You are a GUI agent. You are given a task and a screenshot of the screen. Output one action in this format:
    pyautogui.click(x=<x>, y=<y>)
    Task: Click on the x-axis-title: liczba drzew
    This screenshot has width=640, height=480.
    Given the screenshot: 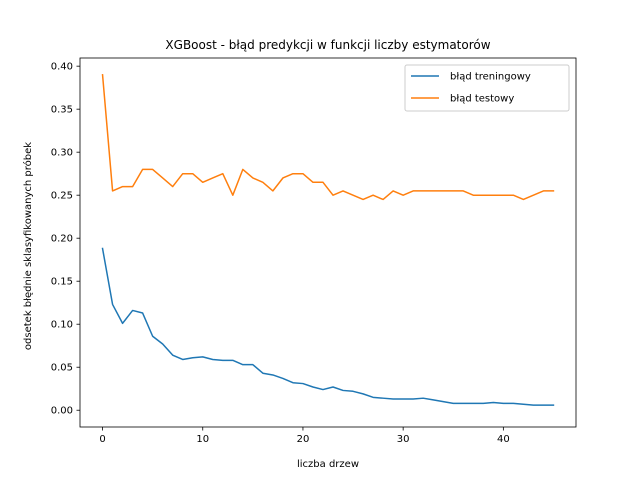 What is the action you would take?
    pyautogui.click(x=328, y=464)
    